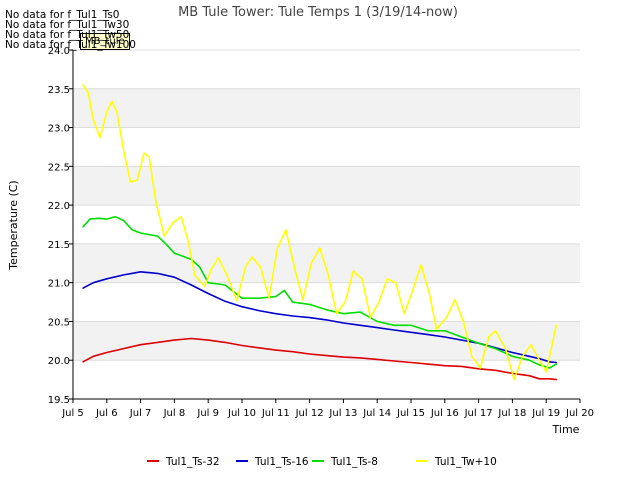 The image size is (640, 480). I want to click on no-data-message-2: No data for f_Tul1_Tw30, so click(67, 25).